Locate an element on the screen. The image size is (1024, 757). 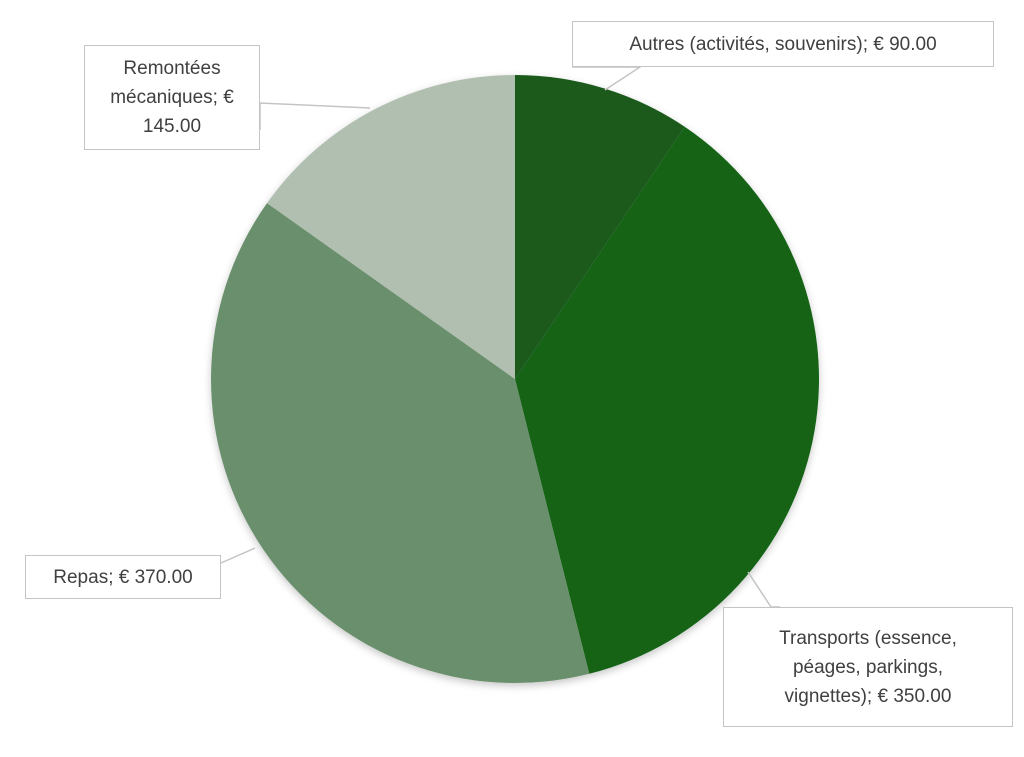
data-label-autres: Autres (activités, souvenirs); € 90.00 is located at coordinates (783, 44).